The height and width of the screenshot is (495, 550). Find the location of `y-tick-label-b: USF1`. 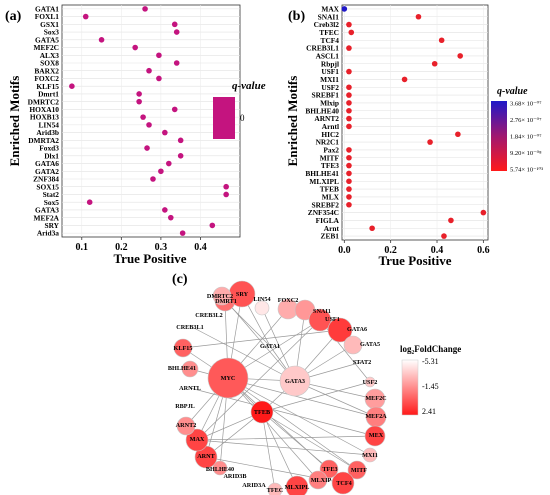

y-tick-label-b: USF1 is located at coordinates (330, 71).